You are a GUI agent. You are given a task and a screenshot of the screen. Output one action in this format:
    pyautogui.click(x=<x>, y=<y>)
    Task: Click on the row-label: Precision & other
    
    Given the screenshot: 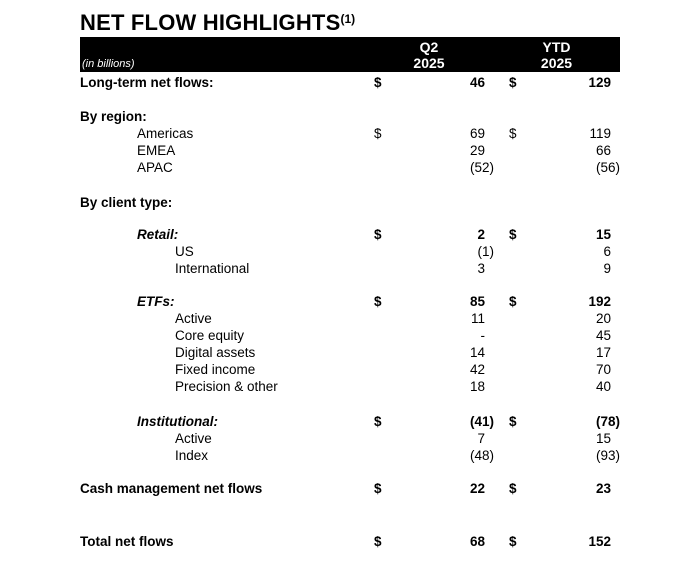 What is the action you would take?
    pyautogui.click(x=226, y=386)
    